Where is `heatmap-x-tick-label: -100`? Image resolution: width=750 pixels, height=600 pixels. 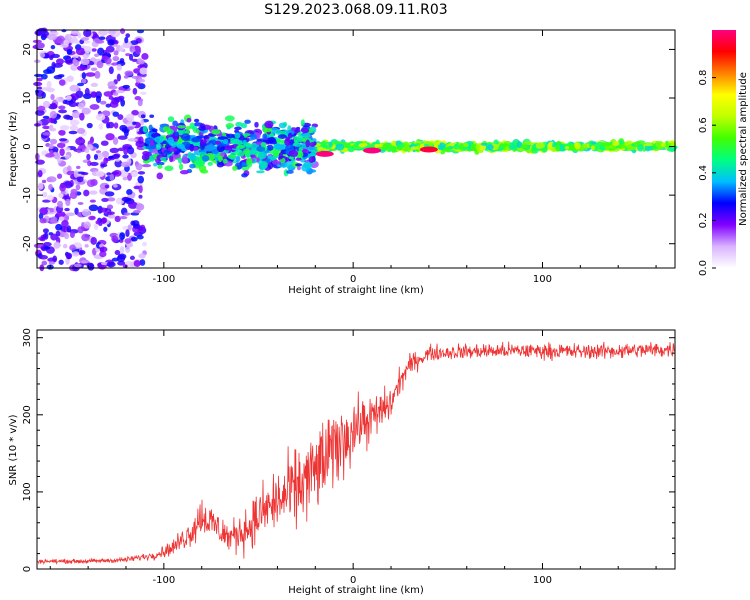
heatmap-x-tick-label: -100 is located at coordinates (163, 279).